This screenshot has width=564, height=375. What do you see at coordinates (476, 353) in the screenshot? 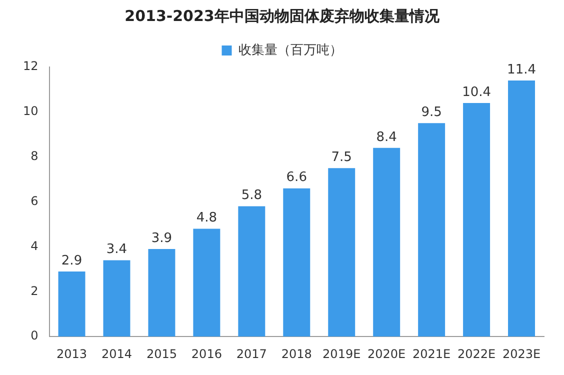
I see `x-tick-label: 2022E` at bounding box center [476, 353].